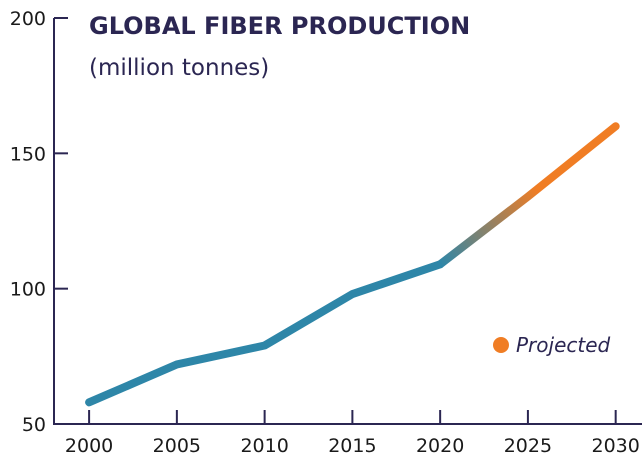  I want to click on x-tick-label-2030: 2030, so click(615, 446).